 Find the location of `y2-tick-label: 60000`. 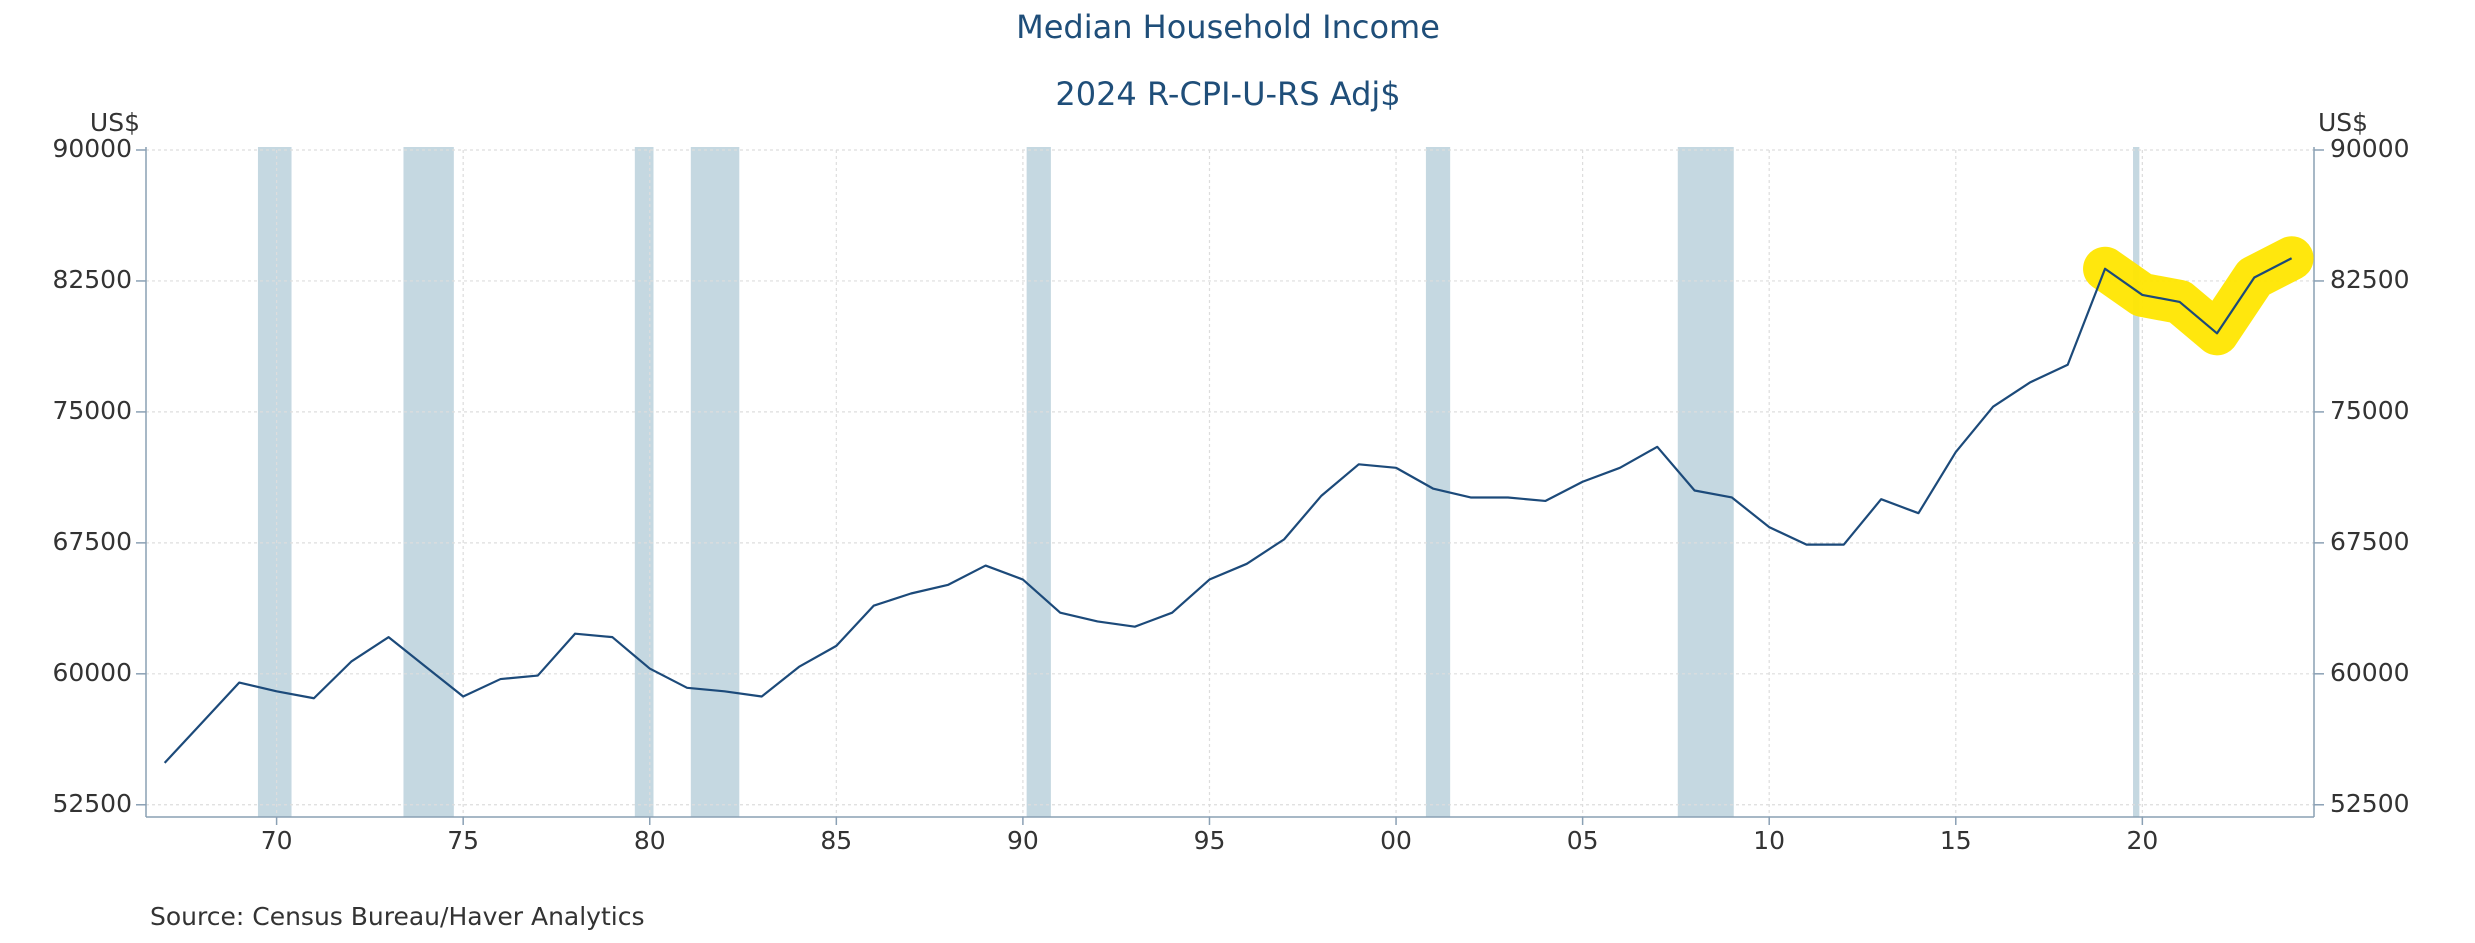

y2-tick-label: 60000 is located at coordinates (2370, 672).